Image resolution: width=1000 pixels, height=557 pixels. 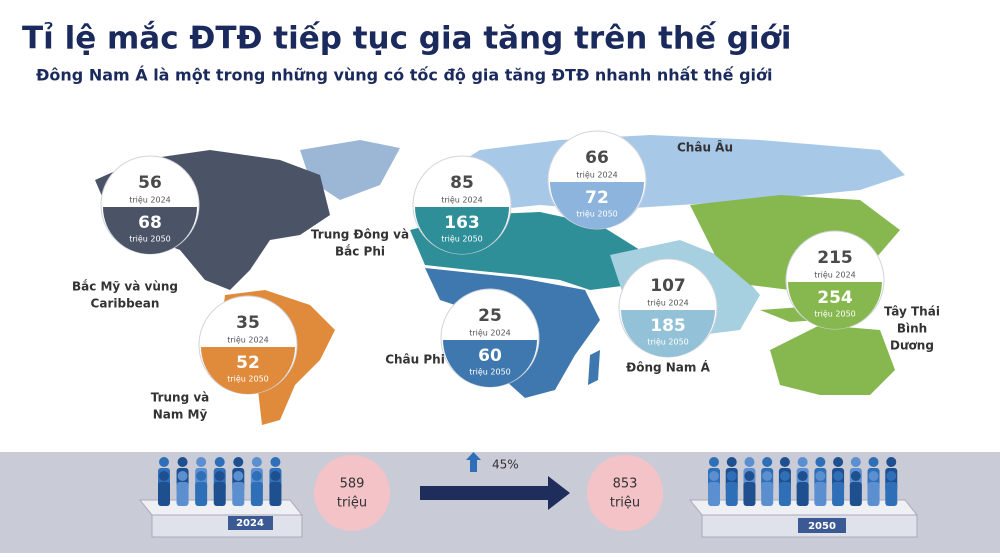 I want to click on value-2024: 215, so click(x=835, y=258).